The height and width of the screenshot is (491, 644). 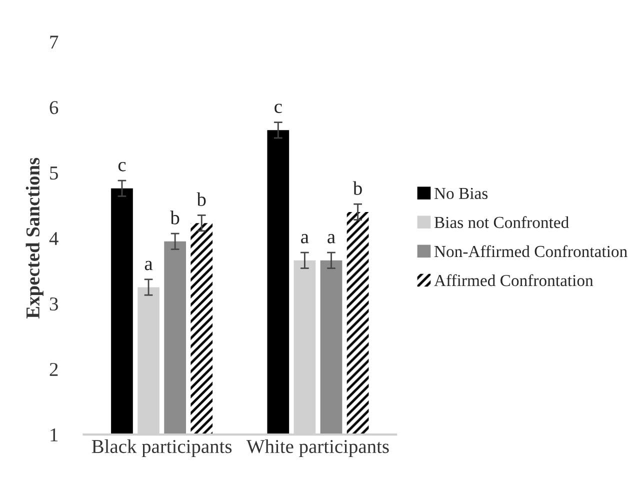 I want to click on y-tick-label: 3, so click(x=54, y=304).